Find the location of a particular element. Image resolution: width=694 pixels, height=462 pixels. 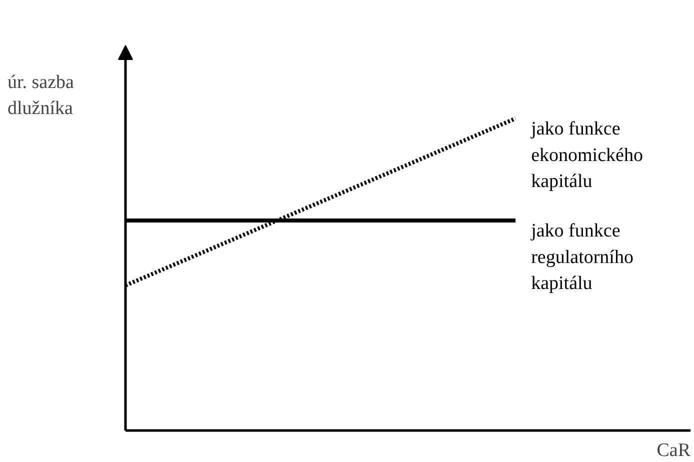

x-axis-title: CaR is located at coordinates (673, 450).